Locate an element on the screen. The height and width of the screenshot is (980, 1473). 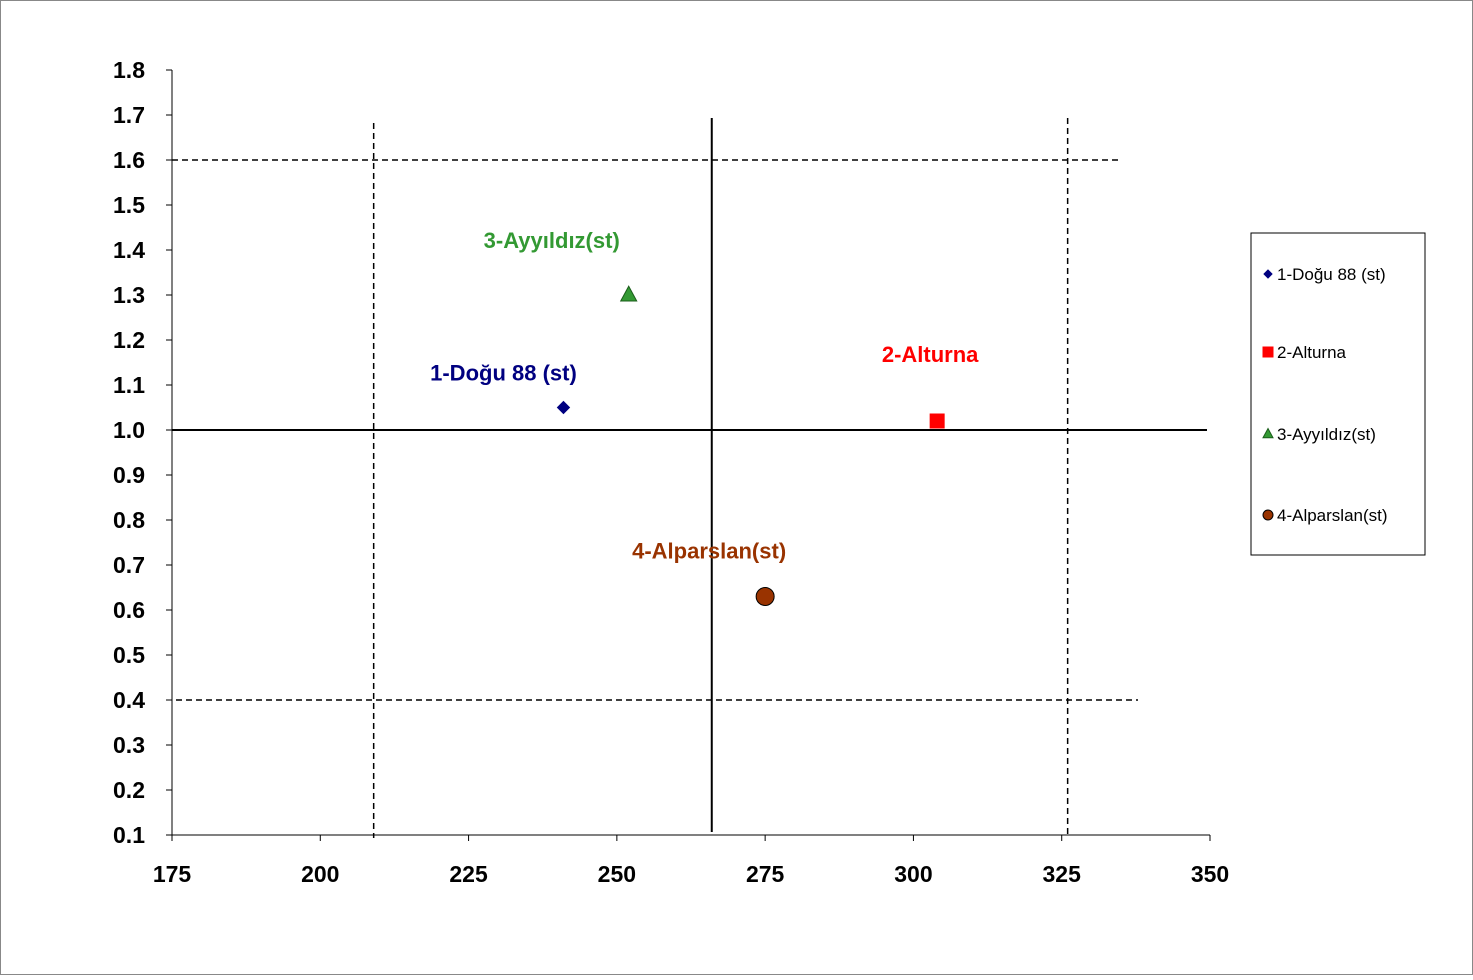
y-tick-label: 1.8 is located at coordinates (129, 70).